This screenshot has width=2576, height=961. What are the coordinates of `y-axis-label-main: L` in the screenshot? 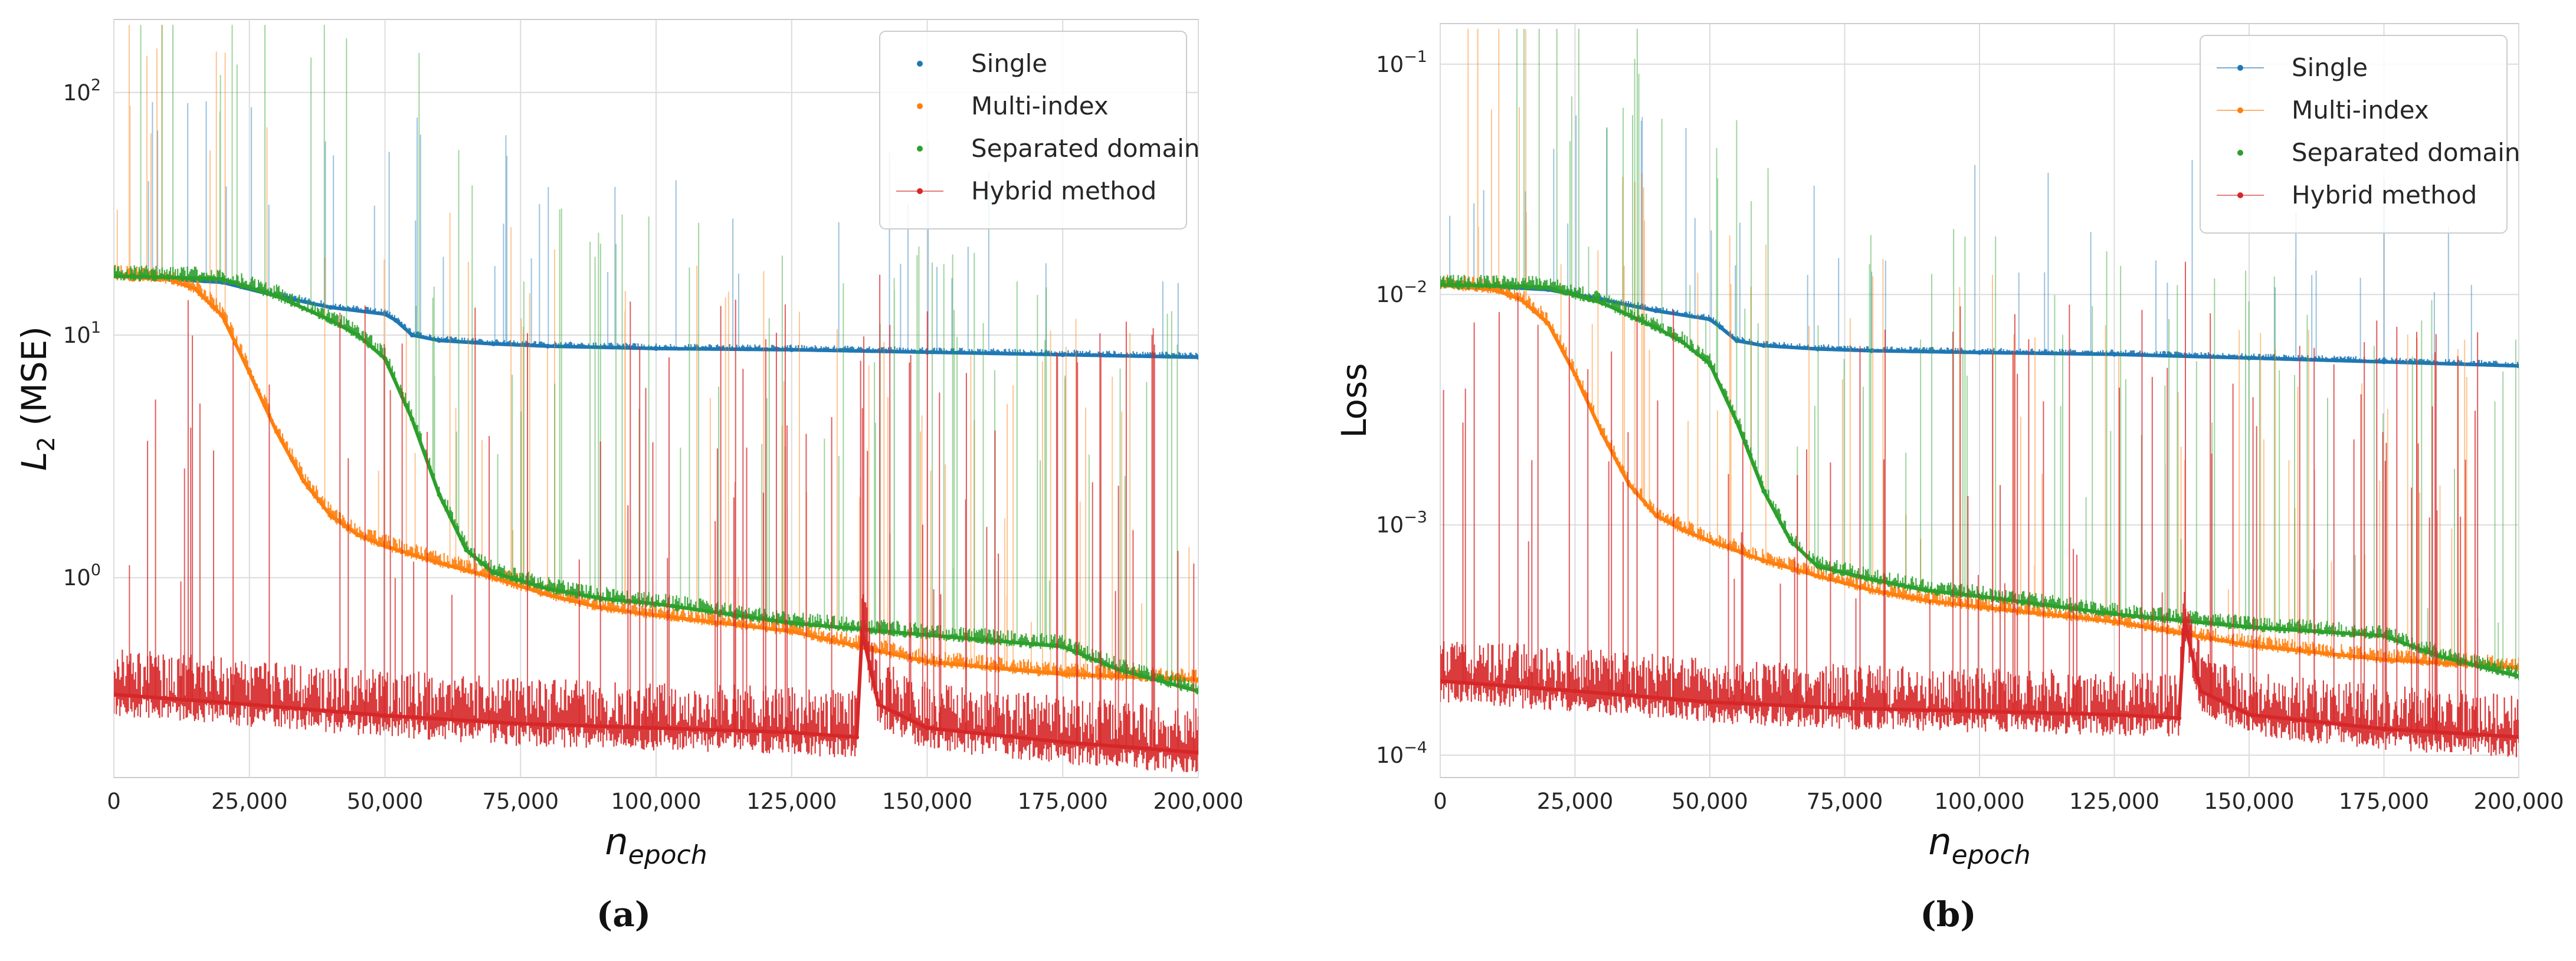 It's located at (34, 462).